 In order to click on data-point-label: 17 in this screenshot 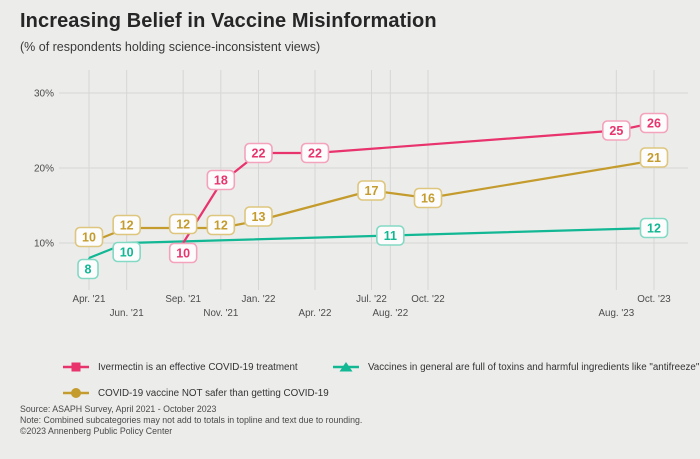, I will do `click(372, 191)`.